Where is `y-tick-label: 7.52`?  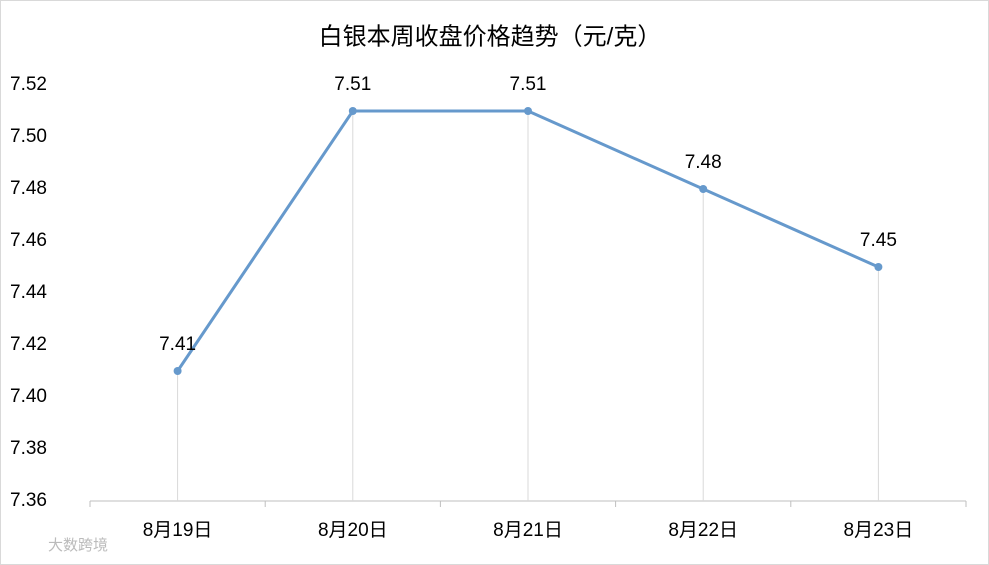 y-tick-label: 7.52 is located at coordinates (28, 84).